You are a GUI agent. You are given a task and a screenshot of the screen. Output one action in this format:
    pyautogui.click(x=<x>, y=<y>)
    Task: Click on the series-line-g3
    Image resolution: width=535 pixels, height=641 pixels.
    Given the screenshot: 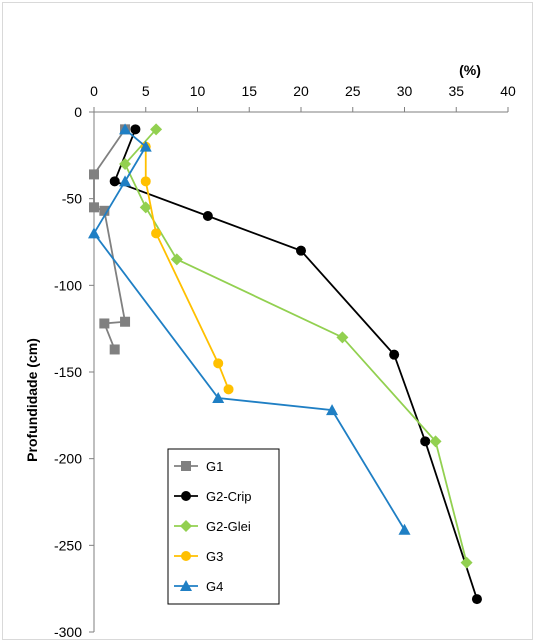 What is the action you would take?
    pyautogui.click(x=187, y=268)
    